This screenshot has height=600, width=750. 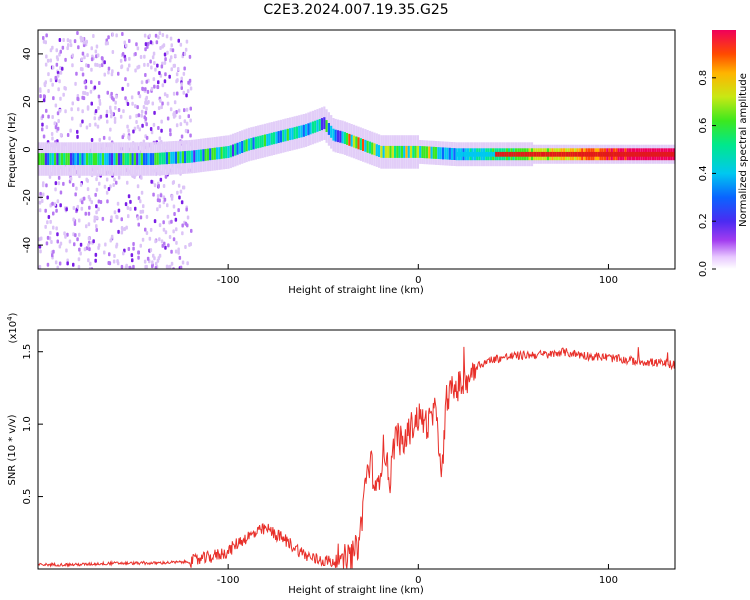 What do you see at coordinates (32, 424) in the screenshot?
I see `snr-y-ticks: 0.5 1.0 1.5` at bounding box center [32, 424].